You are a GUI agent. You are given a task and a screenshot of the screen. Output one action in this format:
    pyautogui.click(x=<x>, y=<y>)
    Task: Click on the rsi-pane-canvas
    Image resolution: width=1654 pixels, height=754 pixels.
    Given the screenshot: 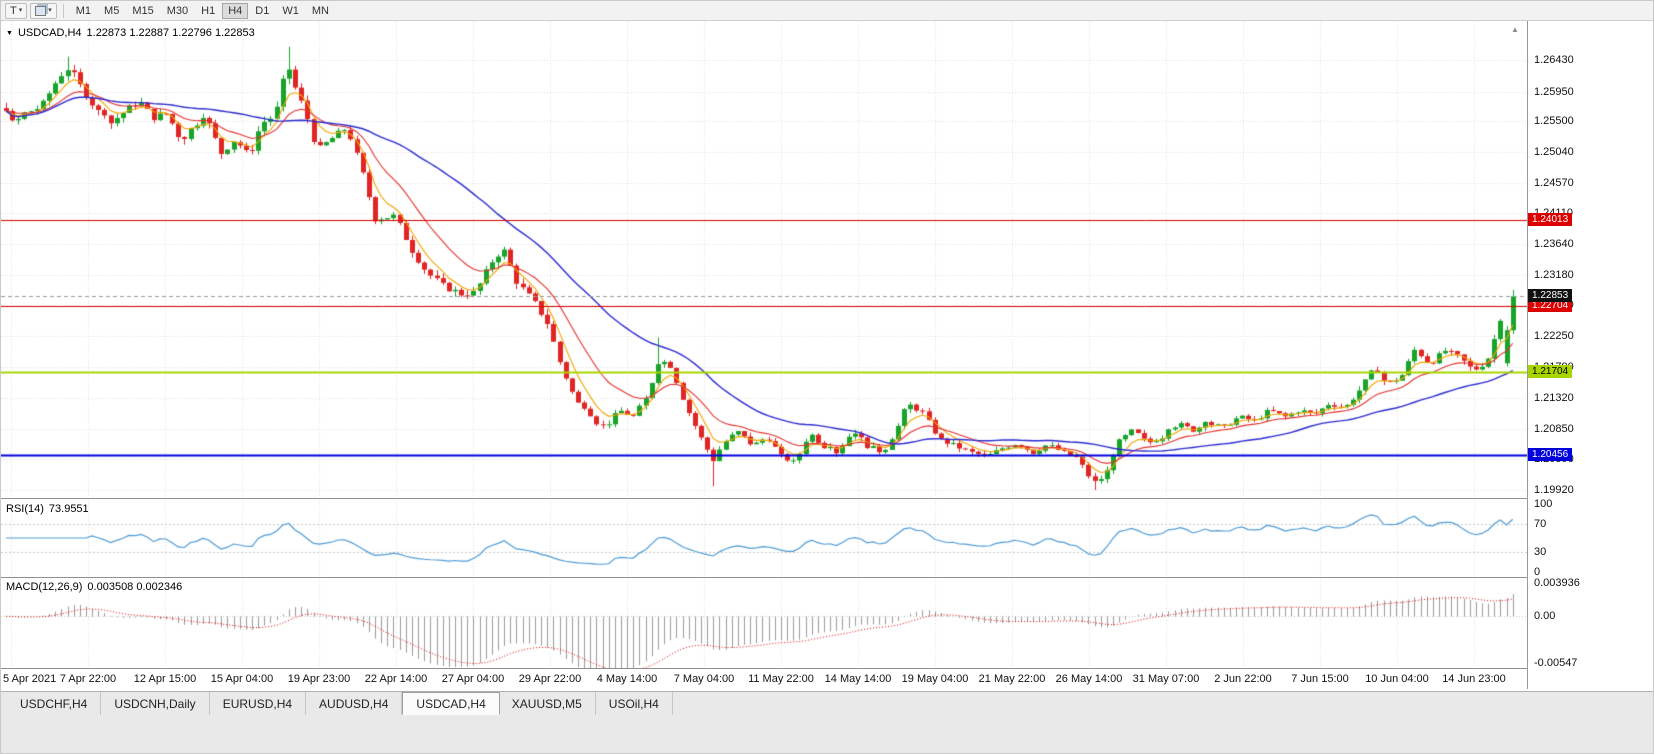 What is the action you would take?
    pyautogui.click(x=764, y=538)
    